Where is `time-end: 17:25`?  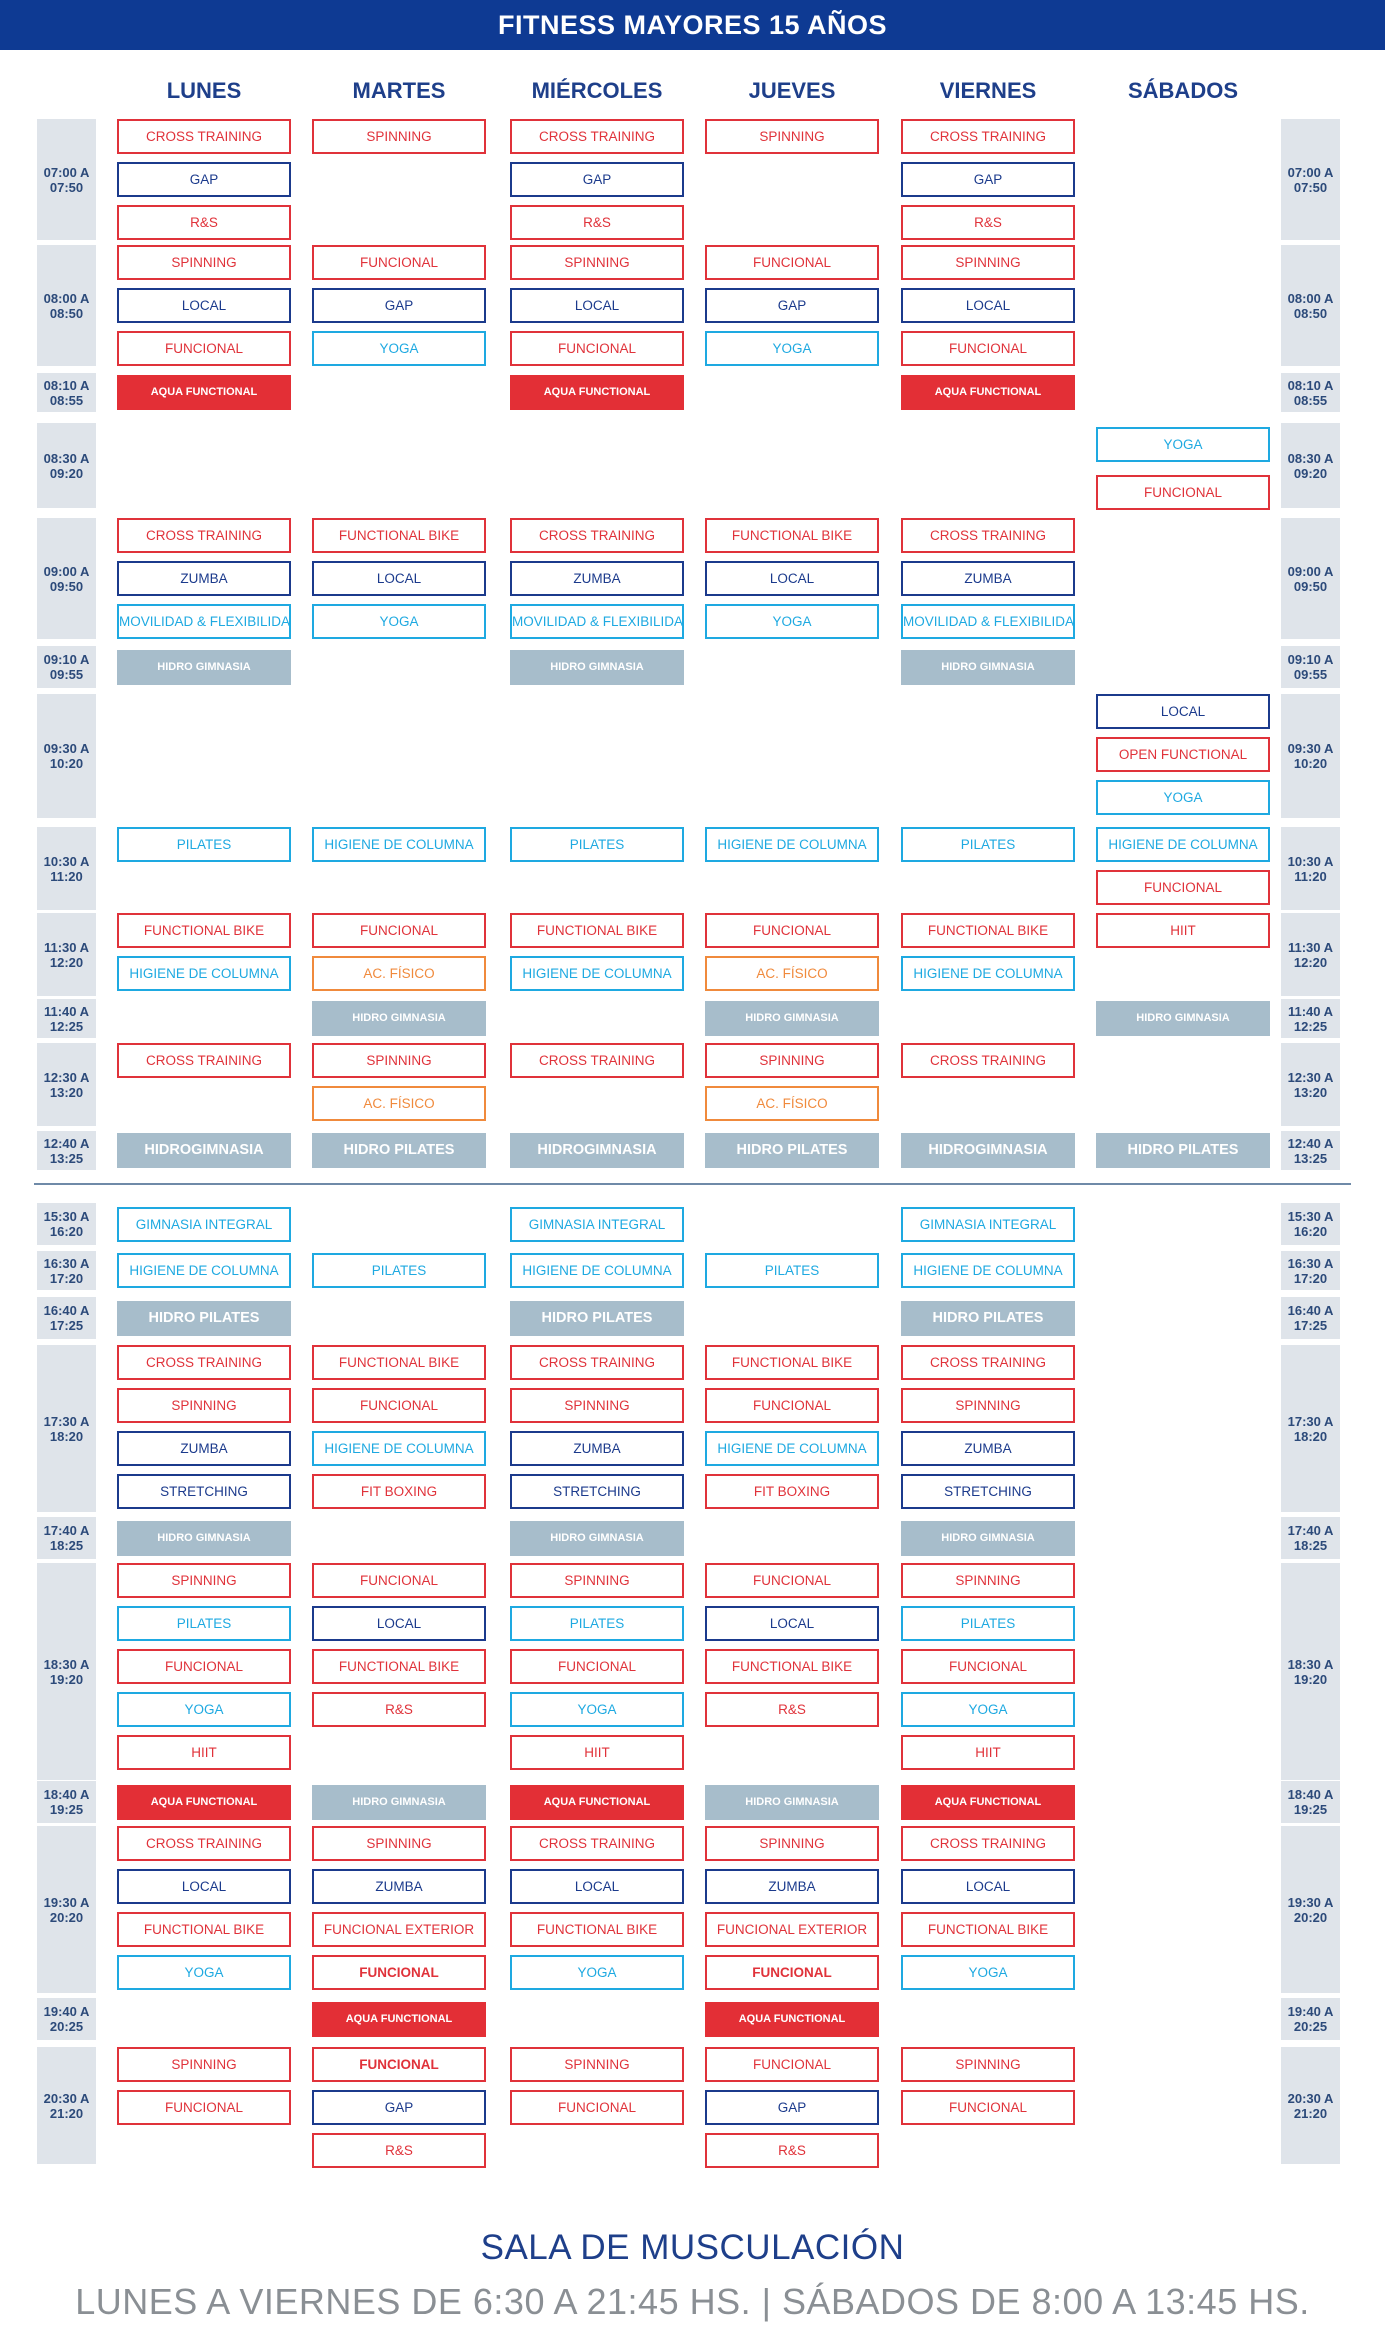 time-end: 17:25 is located at coordinates (1310, 1325).